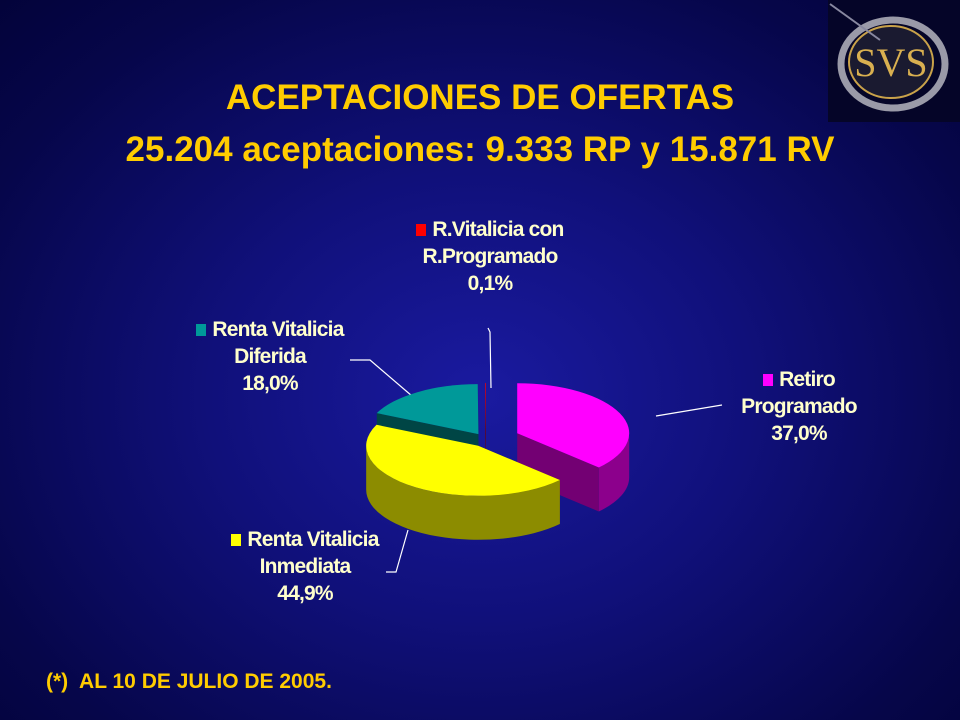 Image resolution: width=960 pixels, height=720 pixels. I want to click on data-label: R.Vitalicia con R.Programado 0,1%, so click(490, 256).